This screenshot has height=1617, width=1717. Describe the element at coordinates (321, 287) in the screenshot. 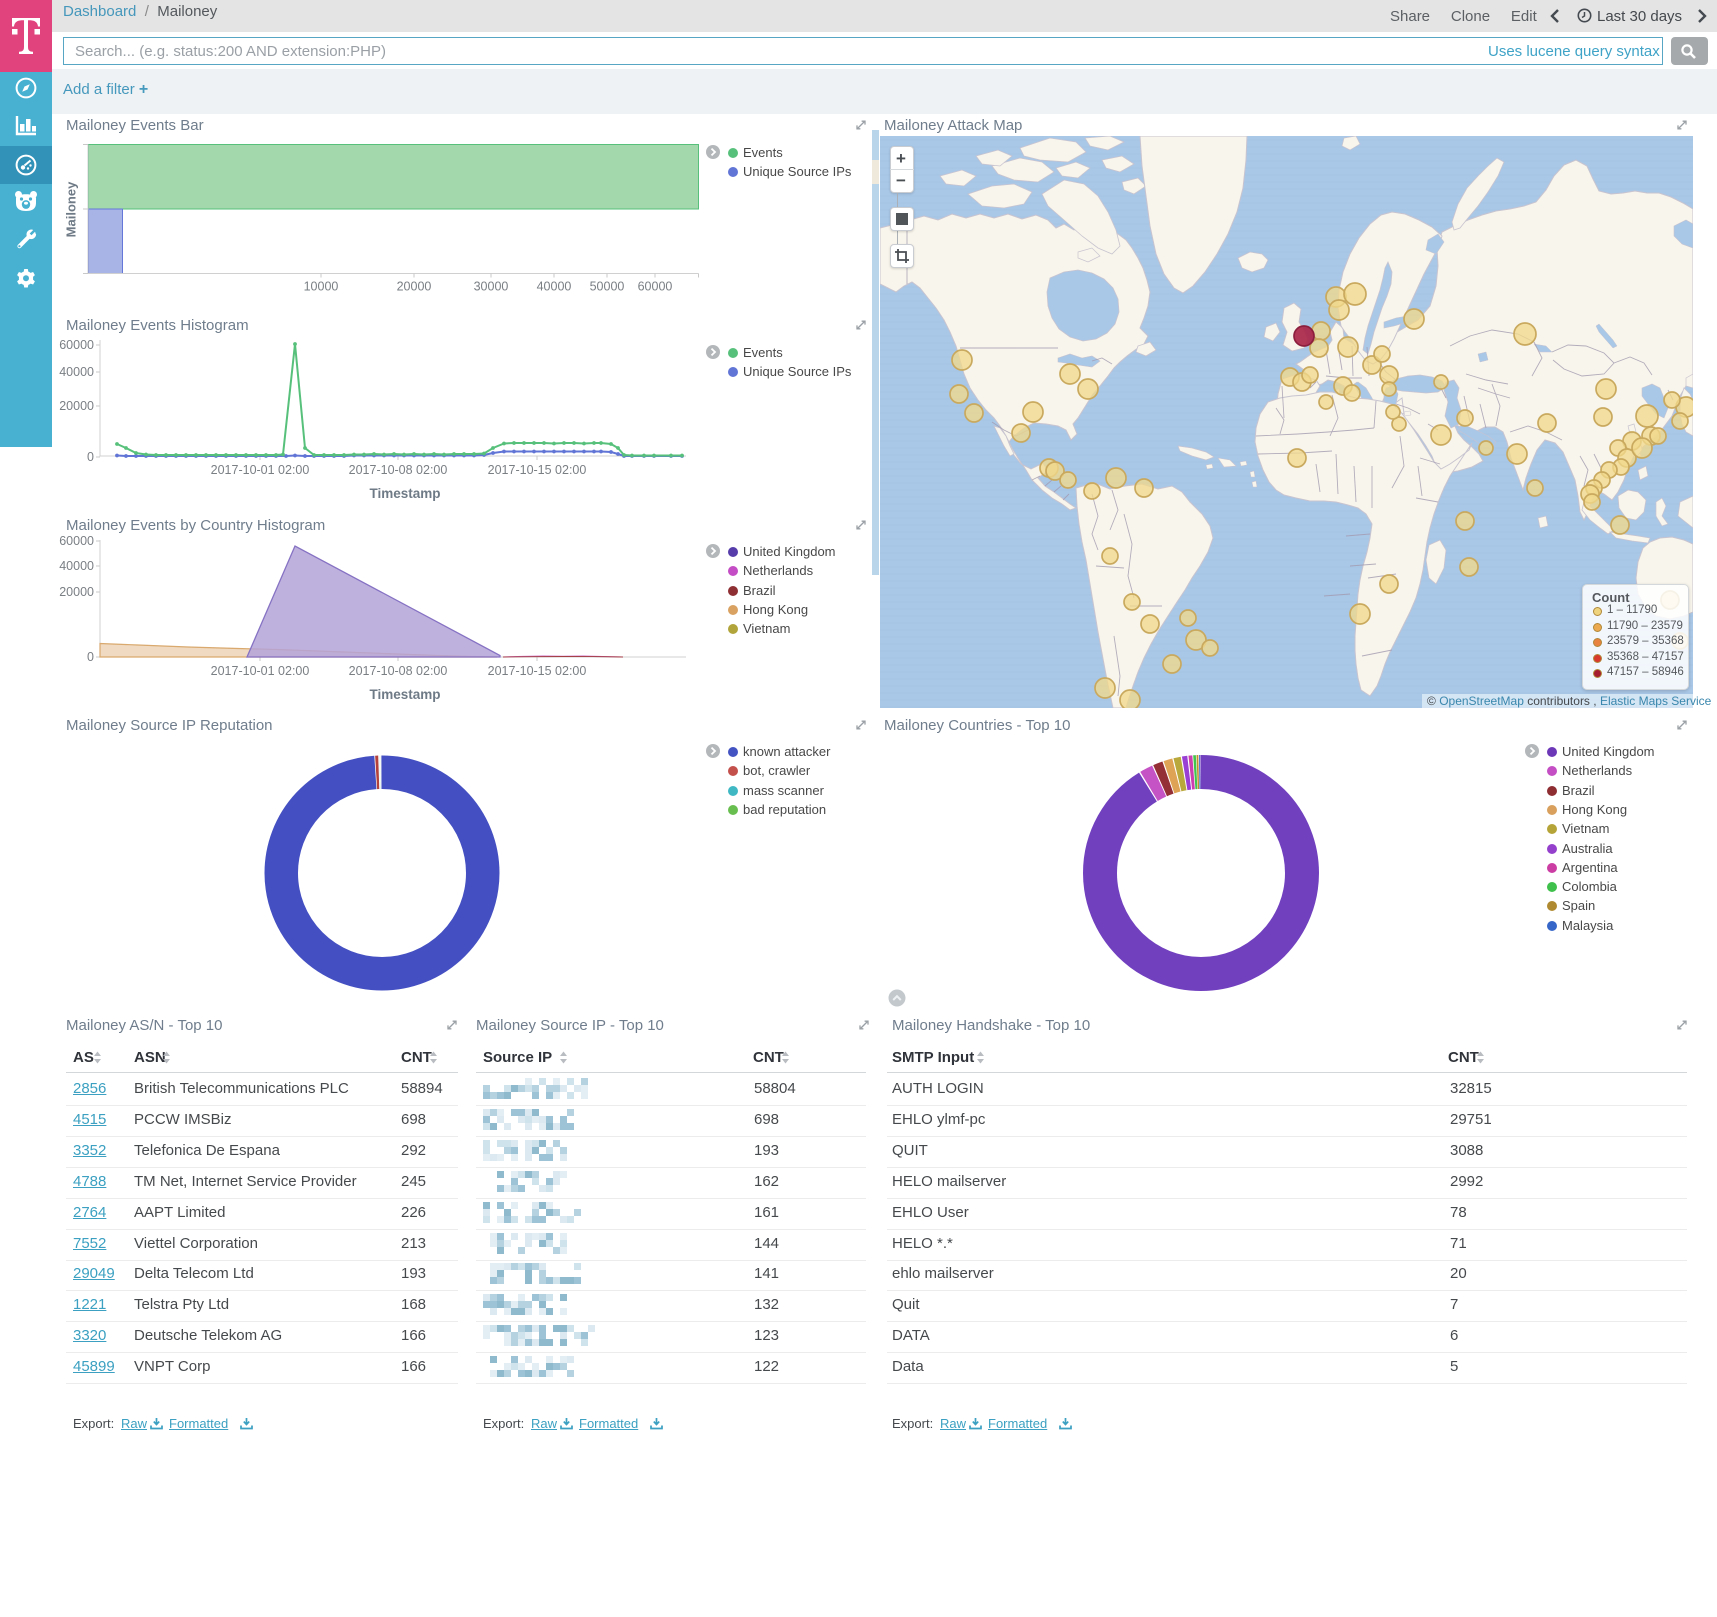

I see `svg-text: 10000` at that location.